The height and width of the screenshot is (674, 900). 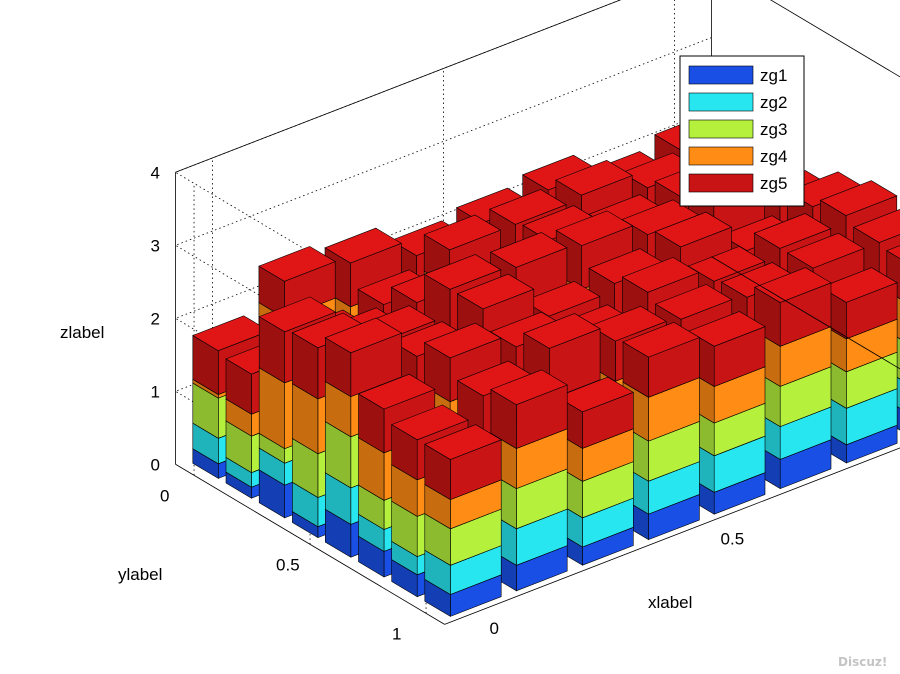 I want to click on watermark: Discuz!, so click(x=862, y=662).